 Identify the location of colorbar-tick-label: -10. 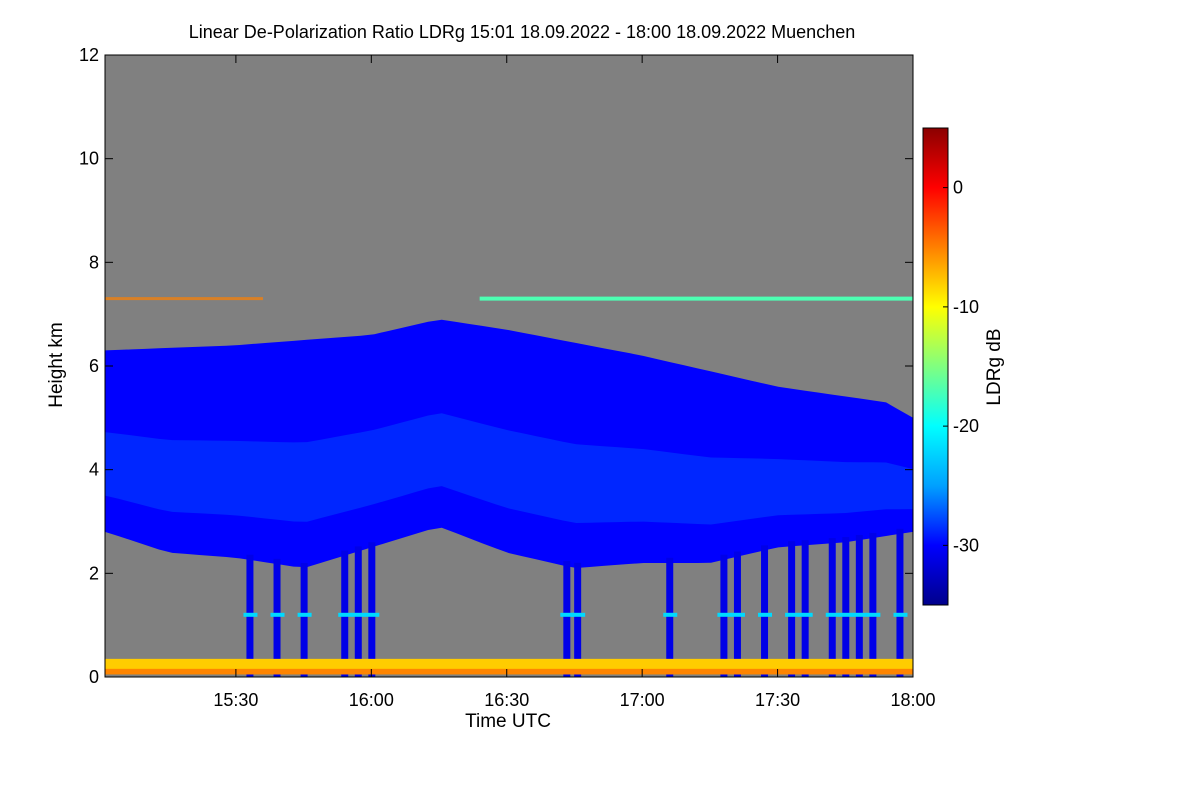
(966, 307).